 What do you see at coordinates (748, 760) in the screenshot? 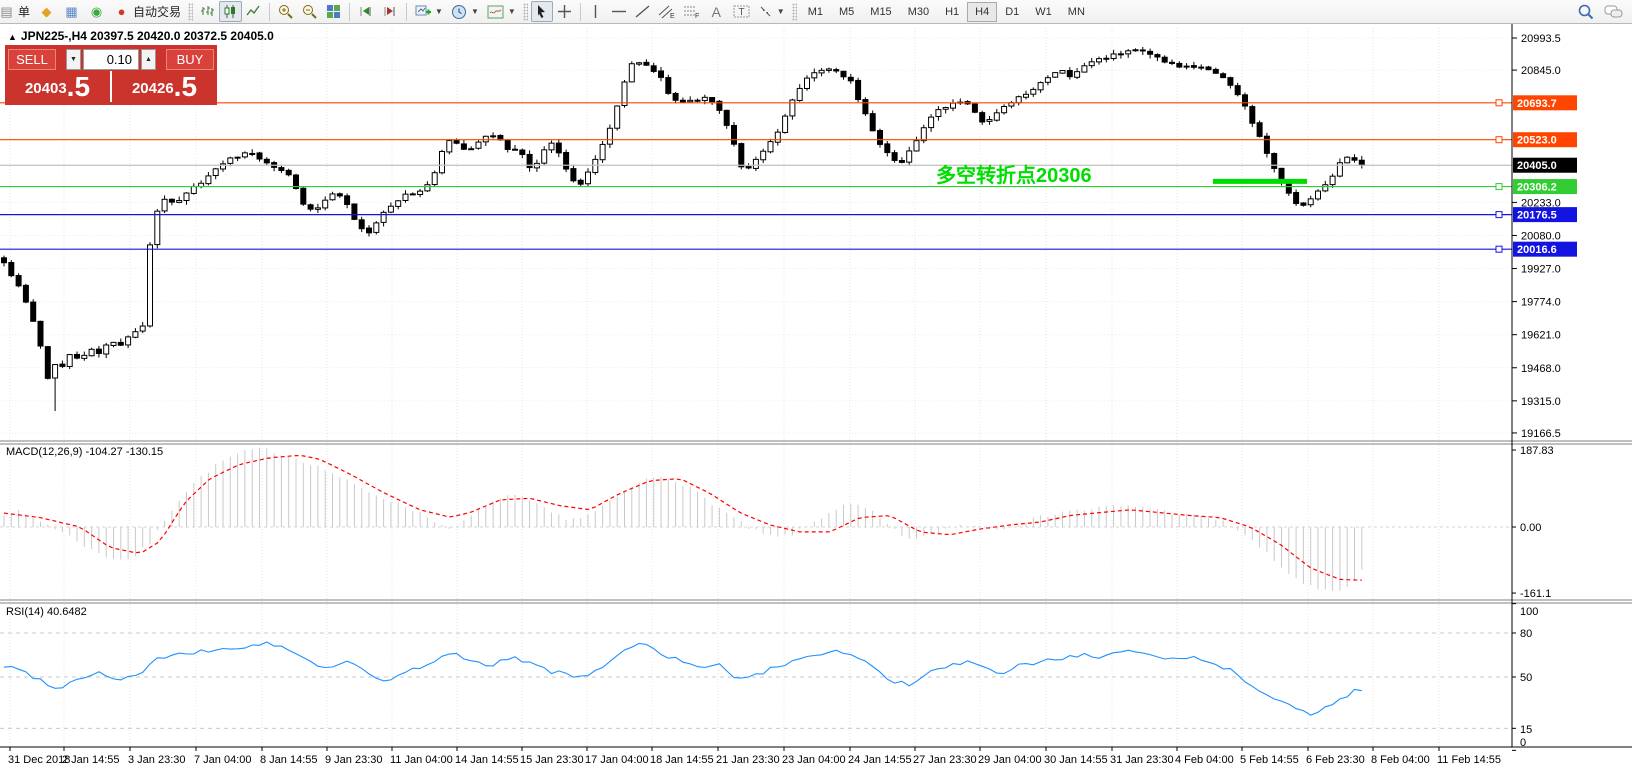
I see `svg-text: 21 Jan 23:30` at bounding box center [748, 760].